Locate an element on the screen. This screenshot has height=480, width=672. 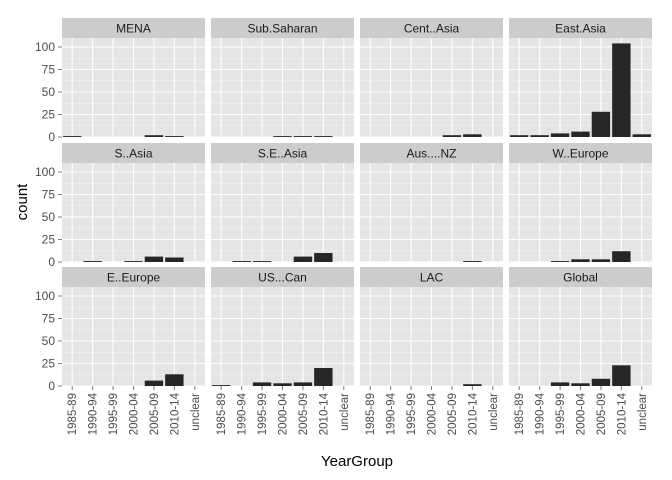
x-tick-label: 2010-14 is located at coordinates (175, 413).